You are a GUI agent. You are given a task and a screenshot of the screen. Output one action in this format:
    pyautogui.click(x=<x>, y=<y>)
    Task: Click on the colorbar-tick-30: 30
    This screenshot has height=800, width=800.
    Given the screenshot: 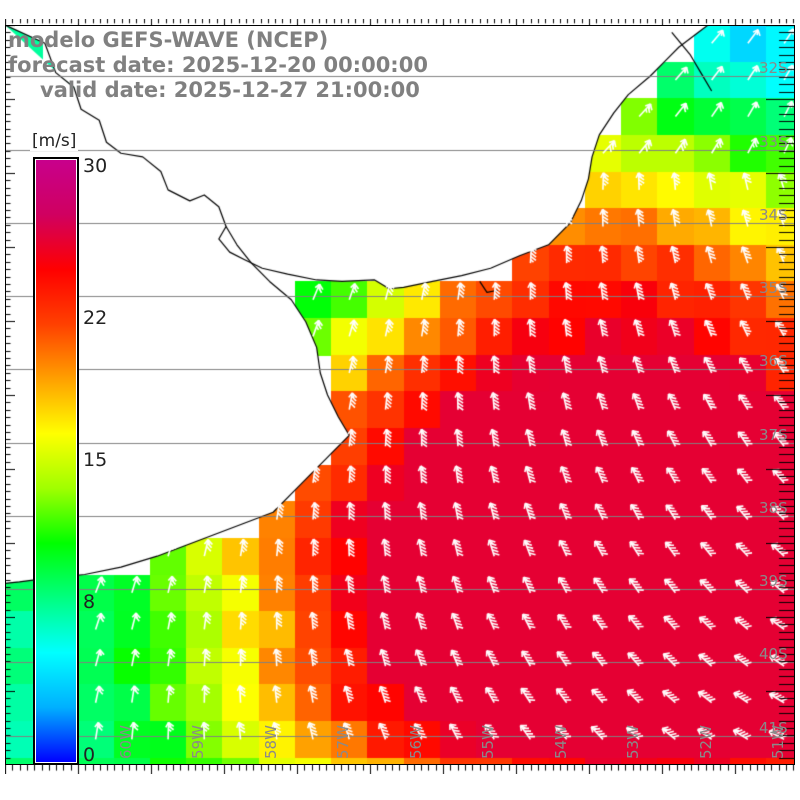 What is the action you would take?
    pyautogui.click(x=95, y=166)
    